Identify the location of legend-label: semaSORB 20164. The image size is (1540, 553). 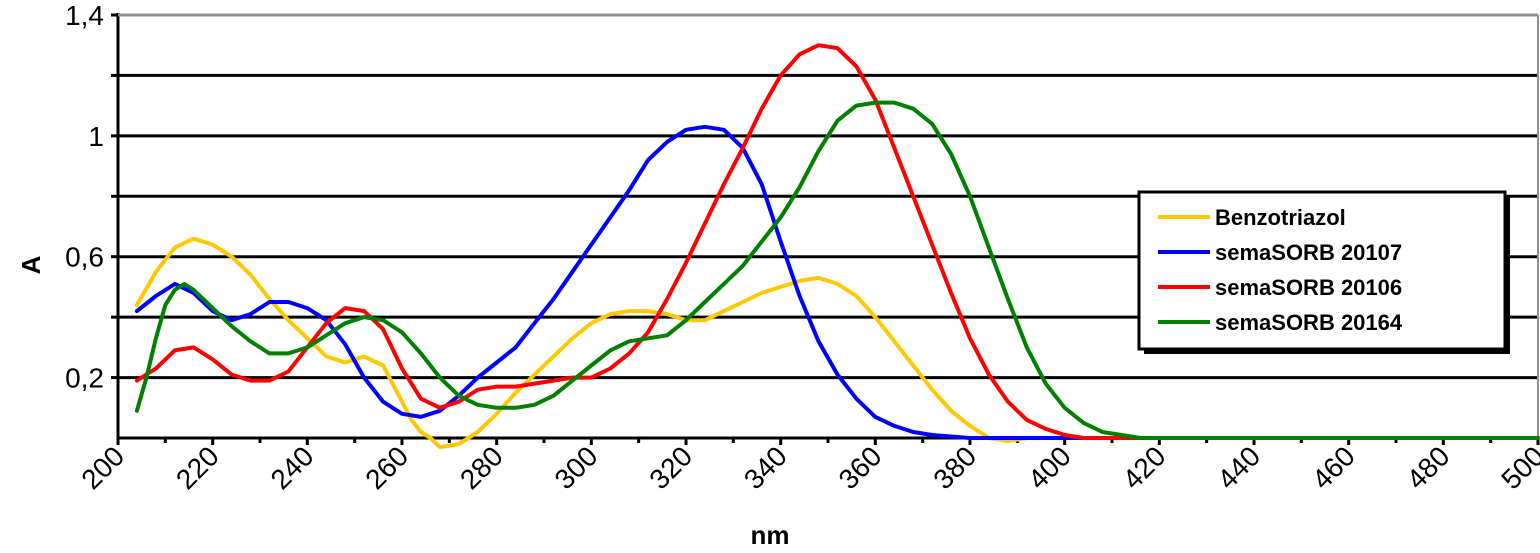
(1309, 322).